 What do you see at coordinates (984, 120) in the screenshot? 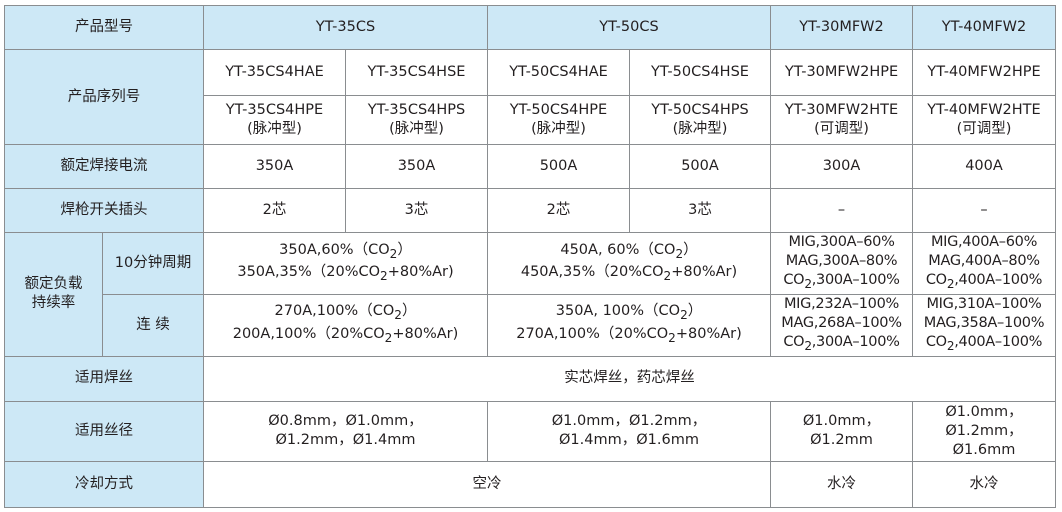
I see `serial-adjust-cell: YT-40MFW2HTE (可调型)` at bounding box center [984, 120].